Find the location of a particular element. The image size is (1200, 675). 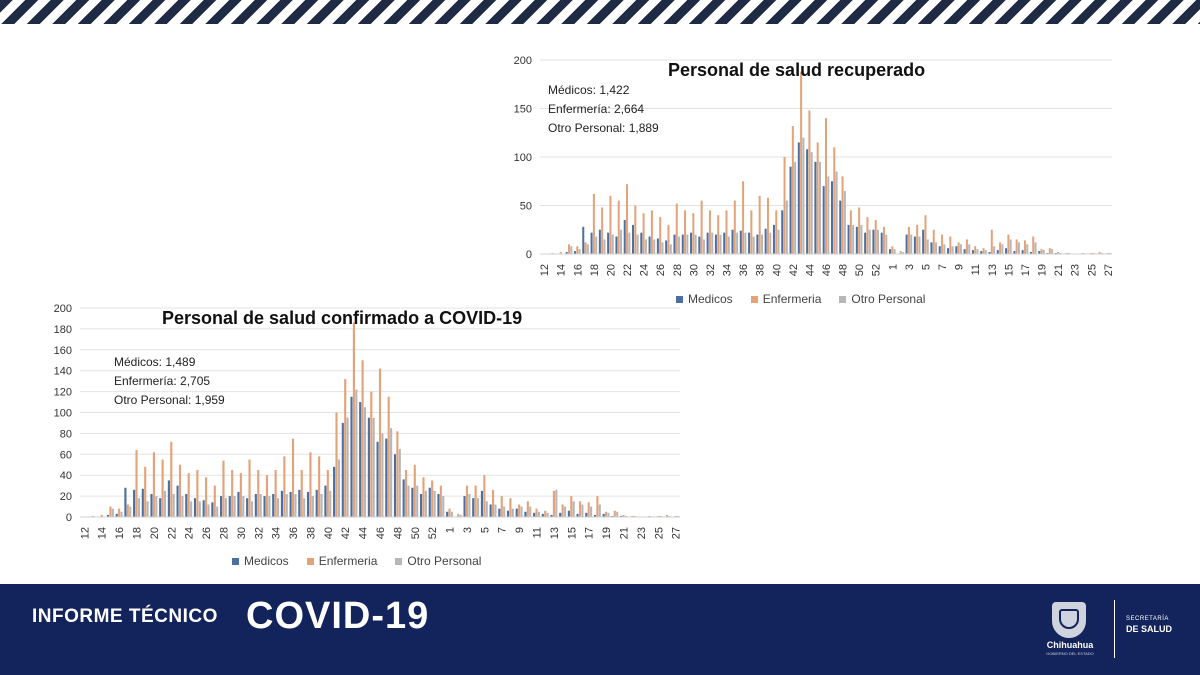

shield-emblem is located at coordinates (1069, 619).